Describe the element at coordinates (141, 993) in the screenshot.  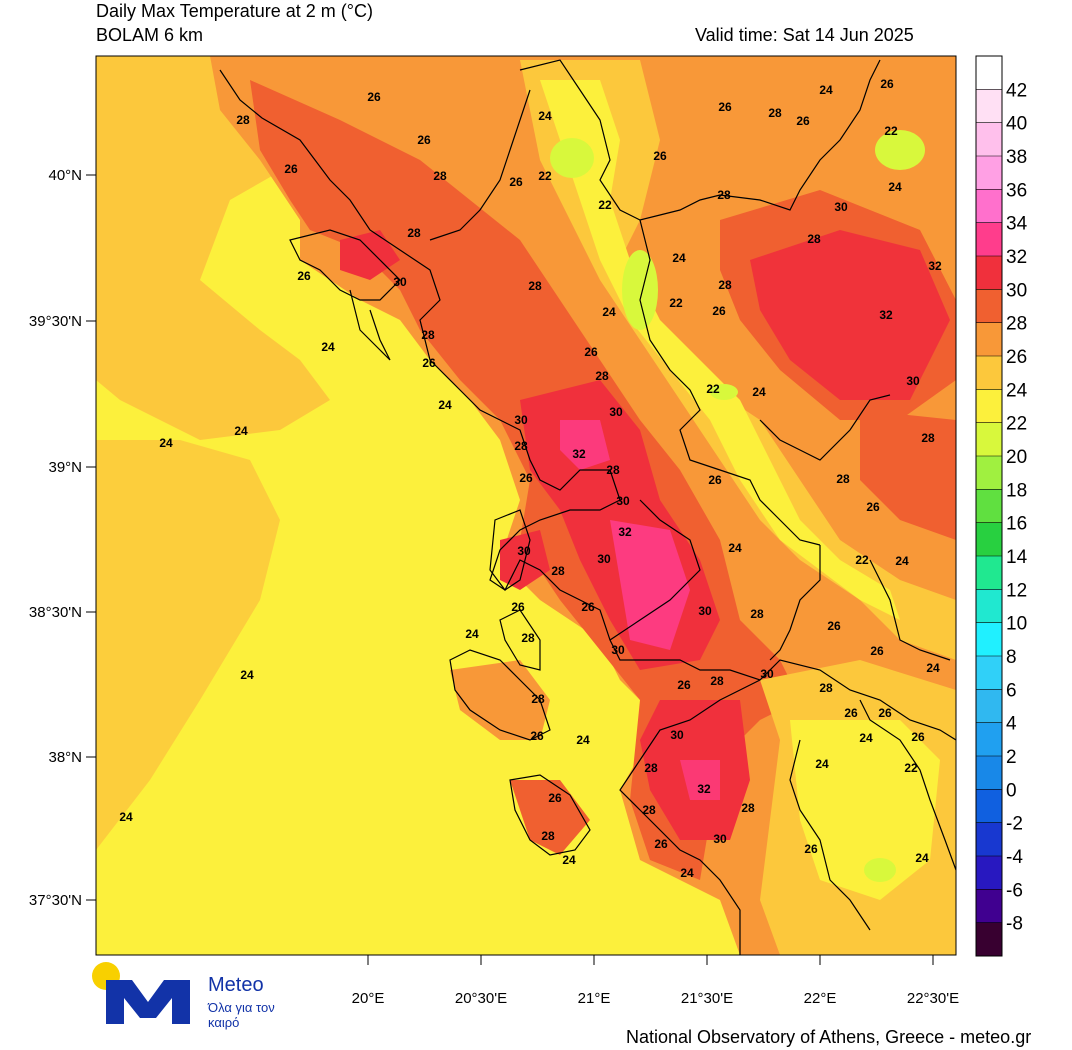
I see `meteo-logo` at that location.